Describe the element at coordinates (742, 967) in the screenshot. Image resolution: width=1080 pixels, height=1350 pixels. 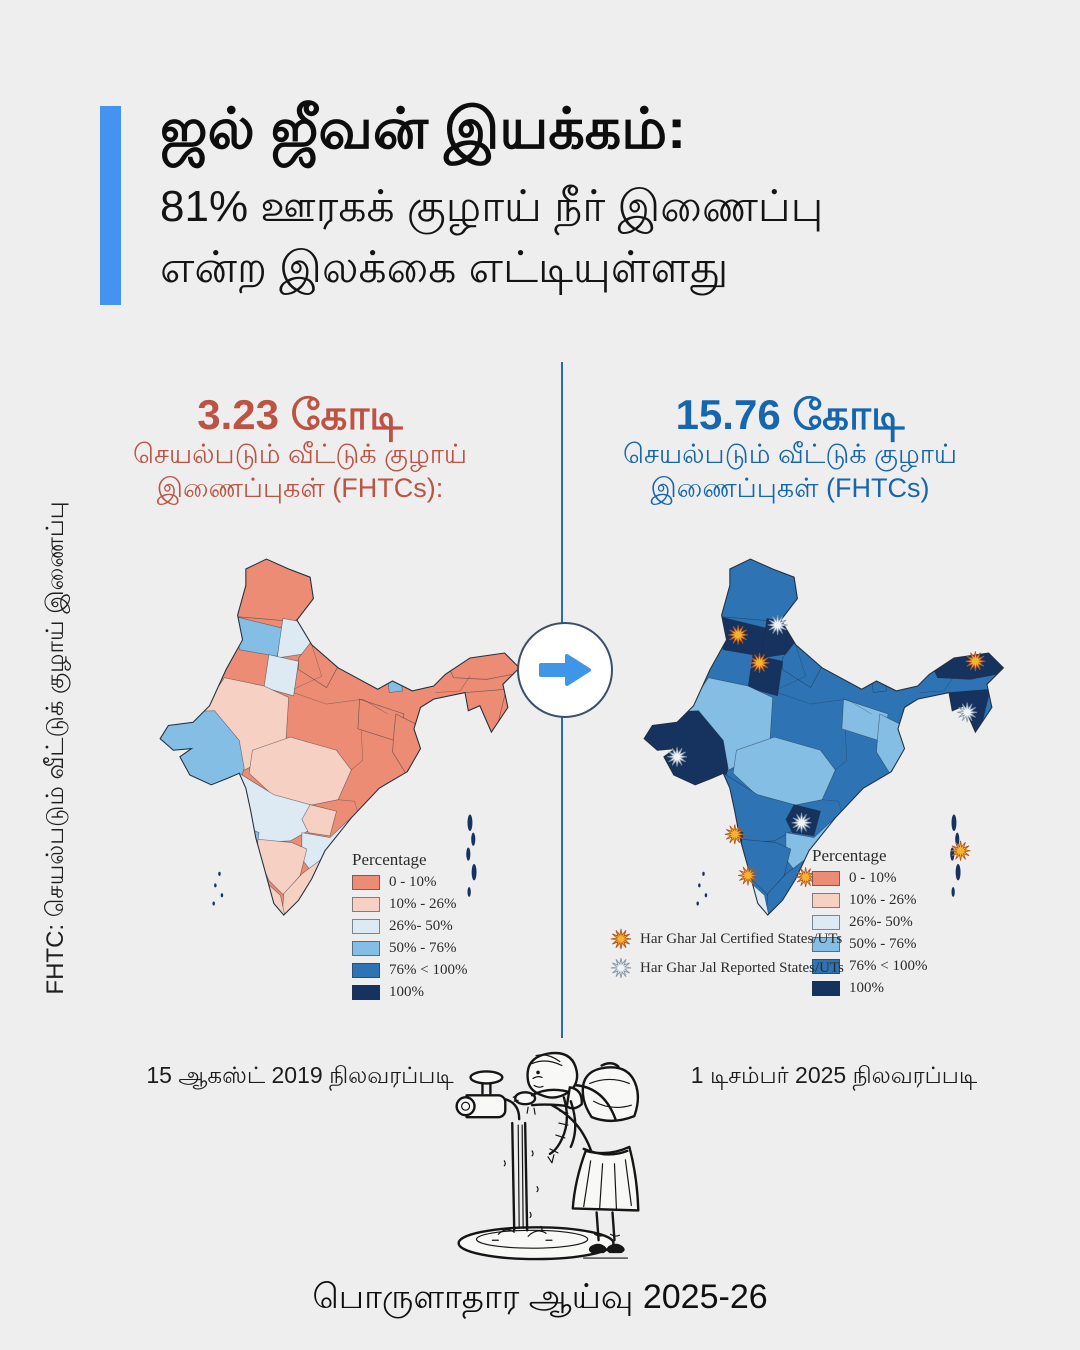
I see `reported-marker-label: Har Ghar Jal Reported States/UTs` at that location.